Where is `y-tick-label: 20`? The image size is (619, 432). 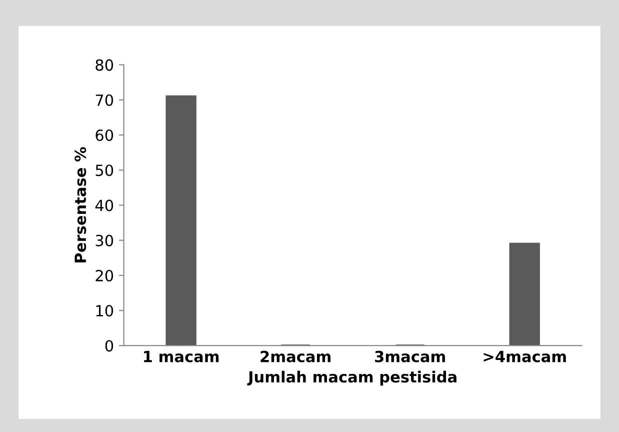
y-tick-label: 20 is located at coordinates (105, 276).